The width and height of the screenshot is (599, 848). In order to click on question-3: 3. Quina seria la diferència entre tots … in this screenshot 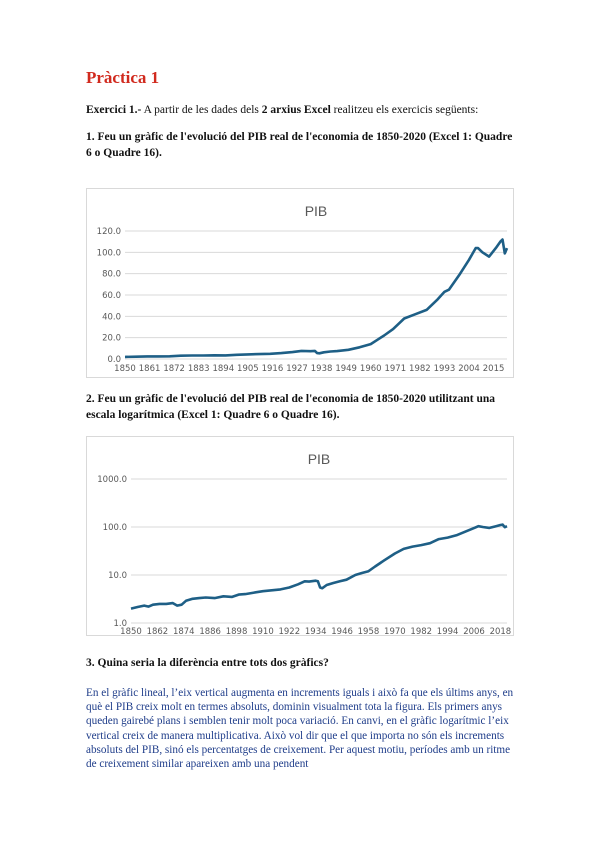, I will do `click(207, 663)`.